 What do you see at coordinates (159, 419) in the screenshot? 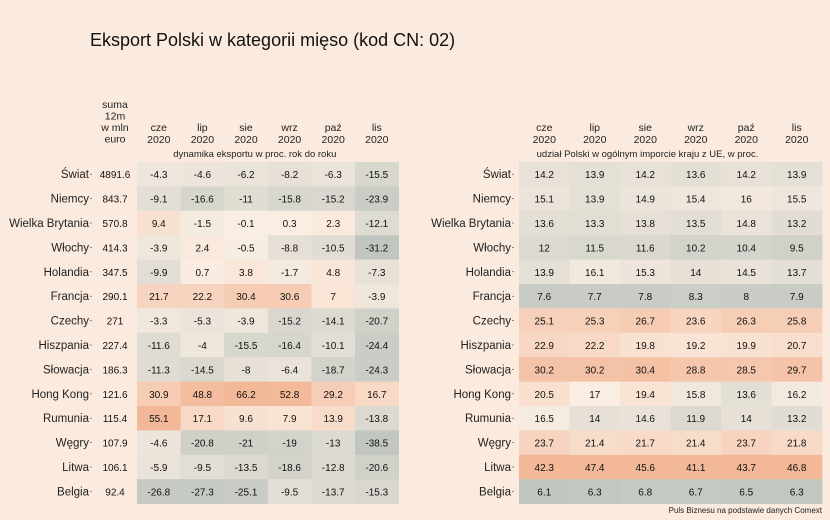
I see `cell-value: 55.1` at bounding box center [159, 419].